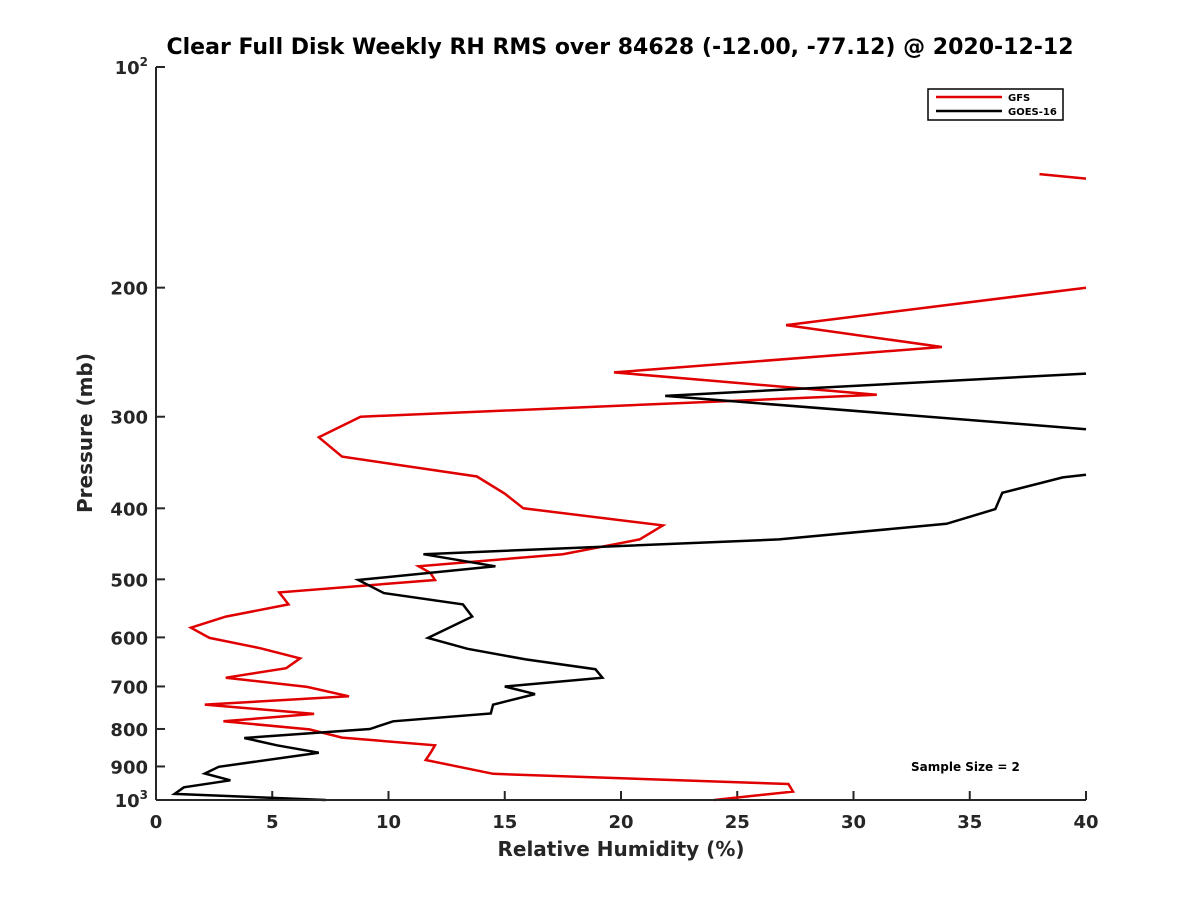 The image size is (1200, 900). Describe the element at coordinates (1085, 822) in the screenshot. I see `x-tick-label: 40` at that location.